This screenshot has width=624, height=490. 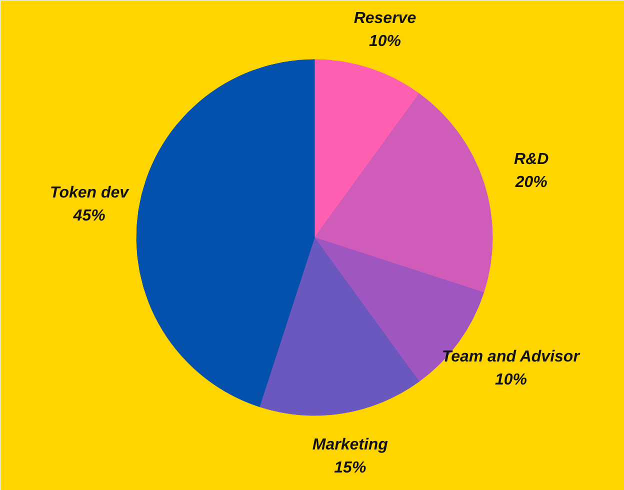 What do you see at coordinates (350, 467) in the screenshot?
I see `data-label: 15%` at bounding box center [350, 467].